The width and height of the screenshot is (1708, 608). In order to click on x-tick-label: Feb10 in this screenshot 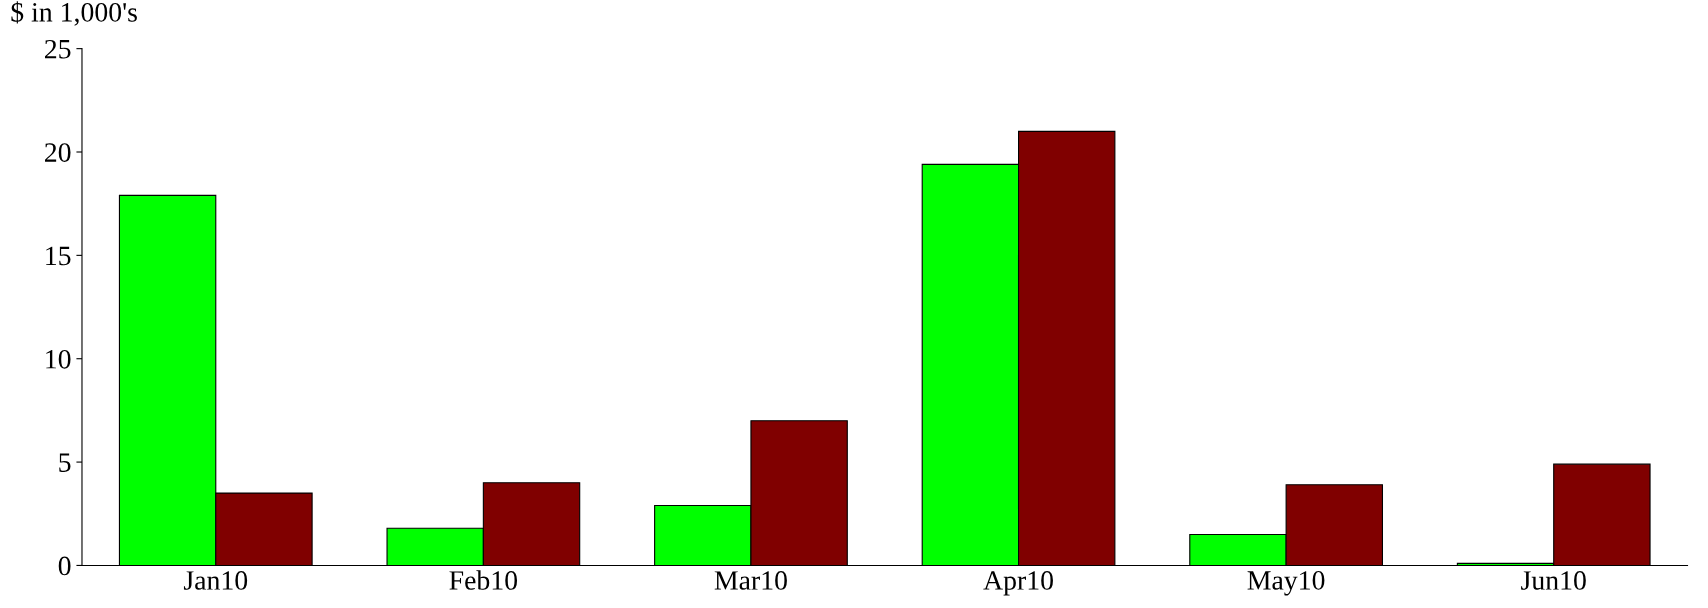, I will do `click(483, 580)`.